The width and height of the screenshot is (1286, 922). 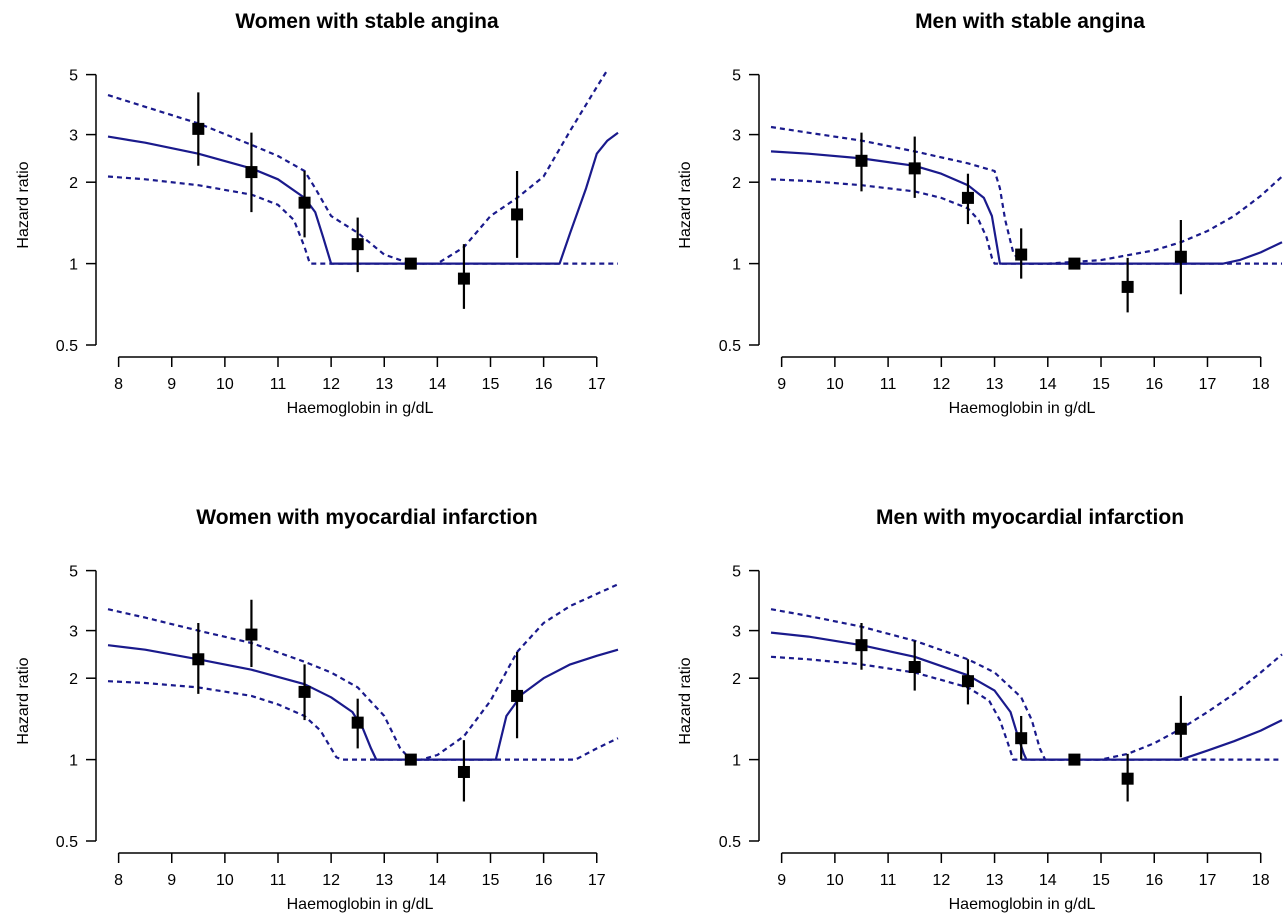 I want to click on chart-title: Women with myocardial infarction, so click(x=367, y=517).